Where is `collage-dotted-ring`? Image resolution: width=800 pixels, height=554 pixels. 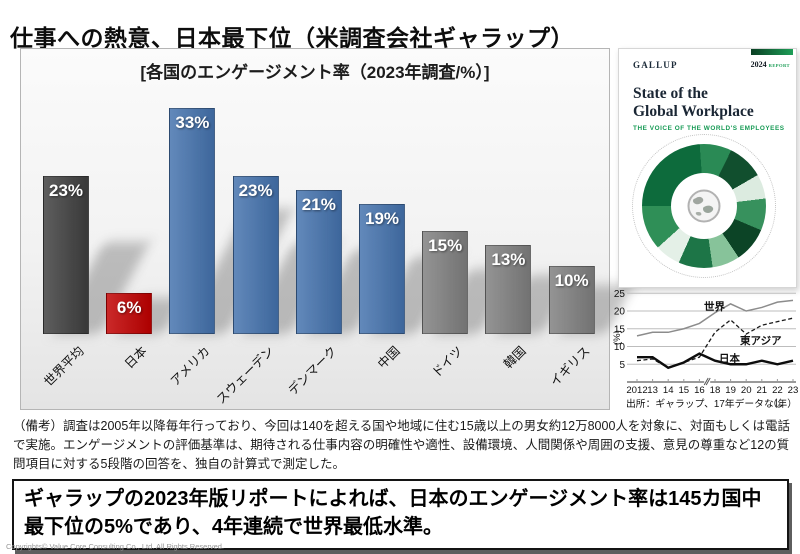 collage-dotted-ring is located at coordinates (704, 206).